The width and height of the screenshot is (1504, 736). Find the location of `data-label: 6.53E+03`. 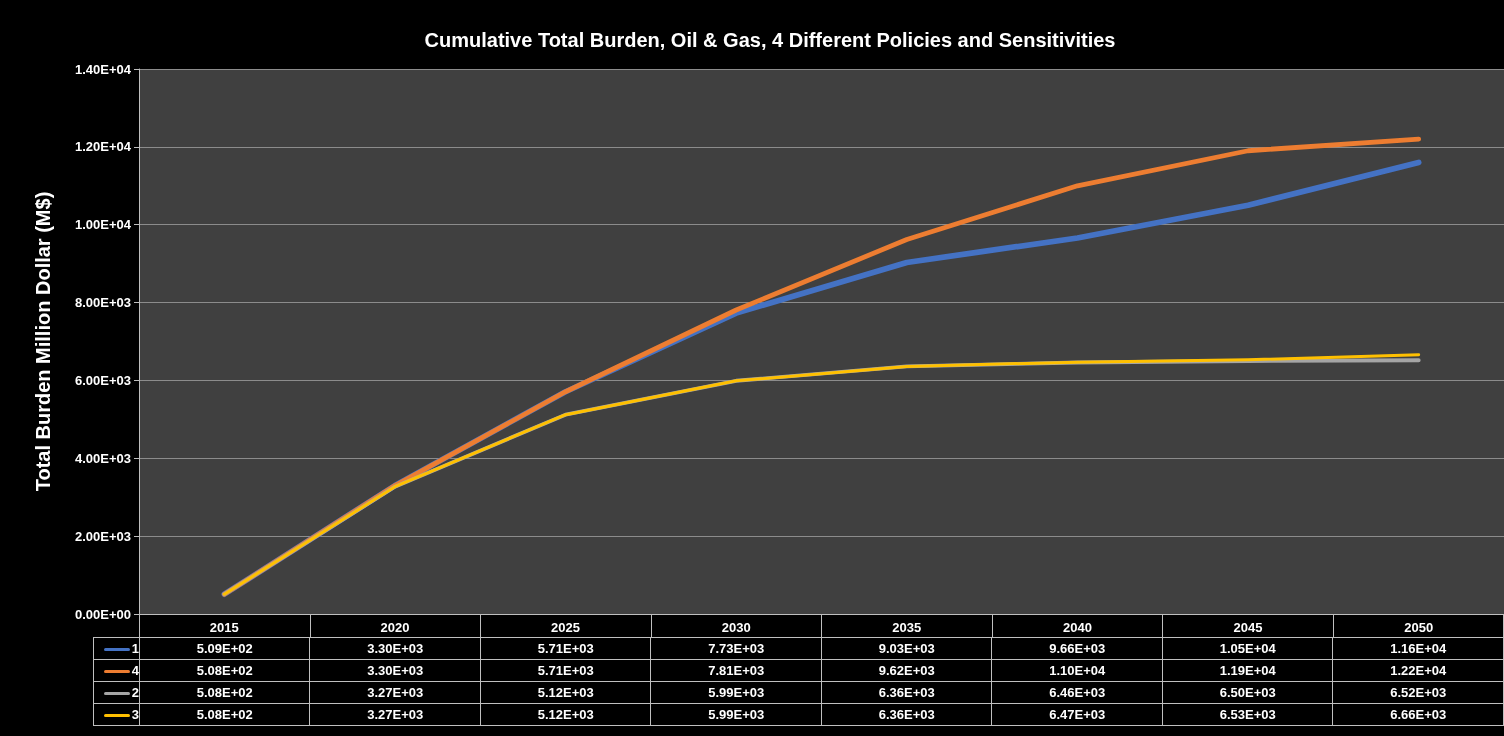

data-label: 6.53E+03 is located at coordinates (1247, 714).